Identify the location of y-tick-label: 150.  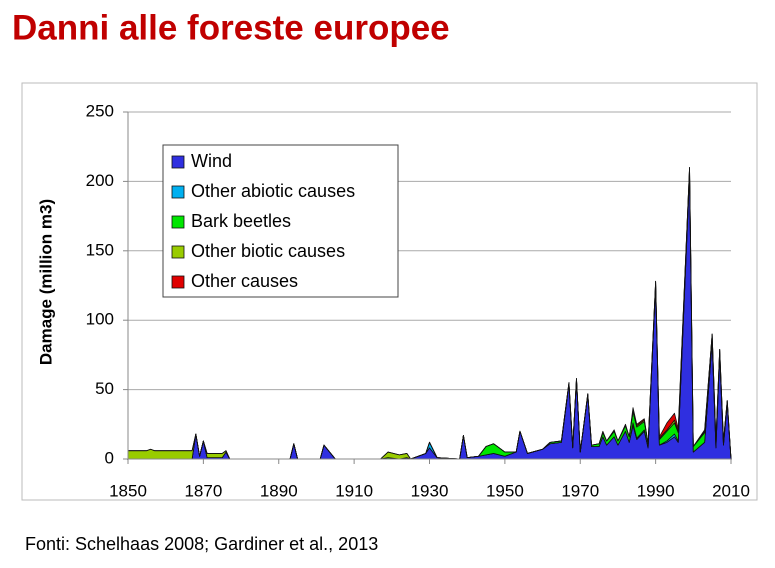
(100, 249).